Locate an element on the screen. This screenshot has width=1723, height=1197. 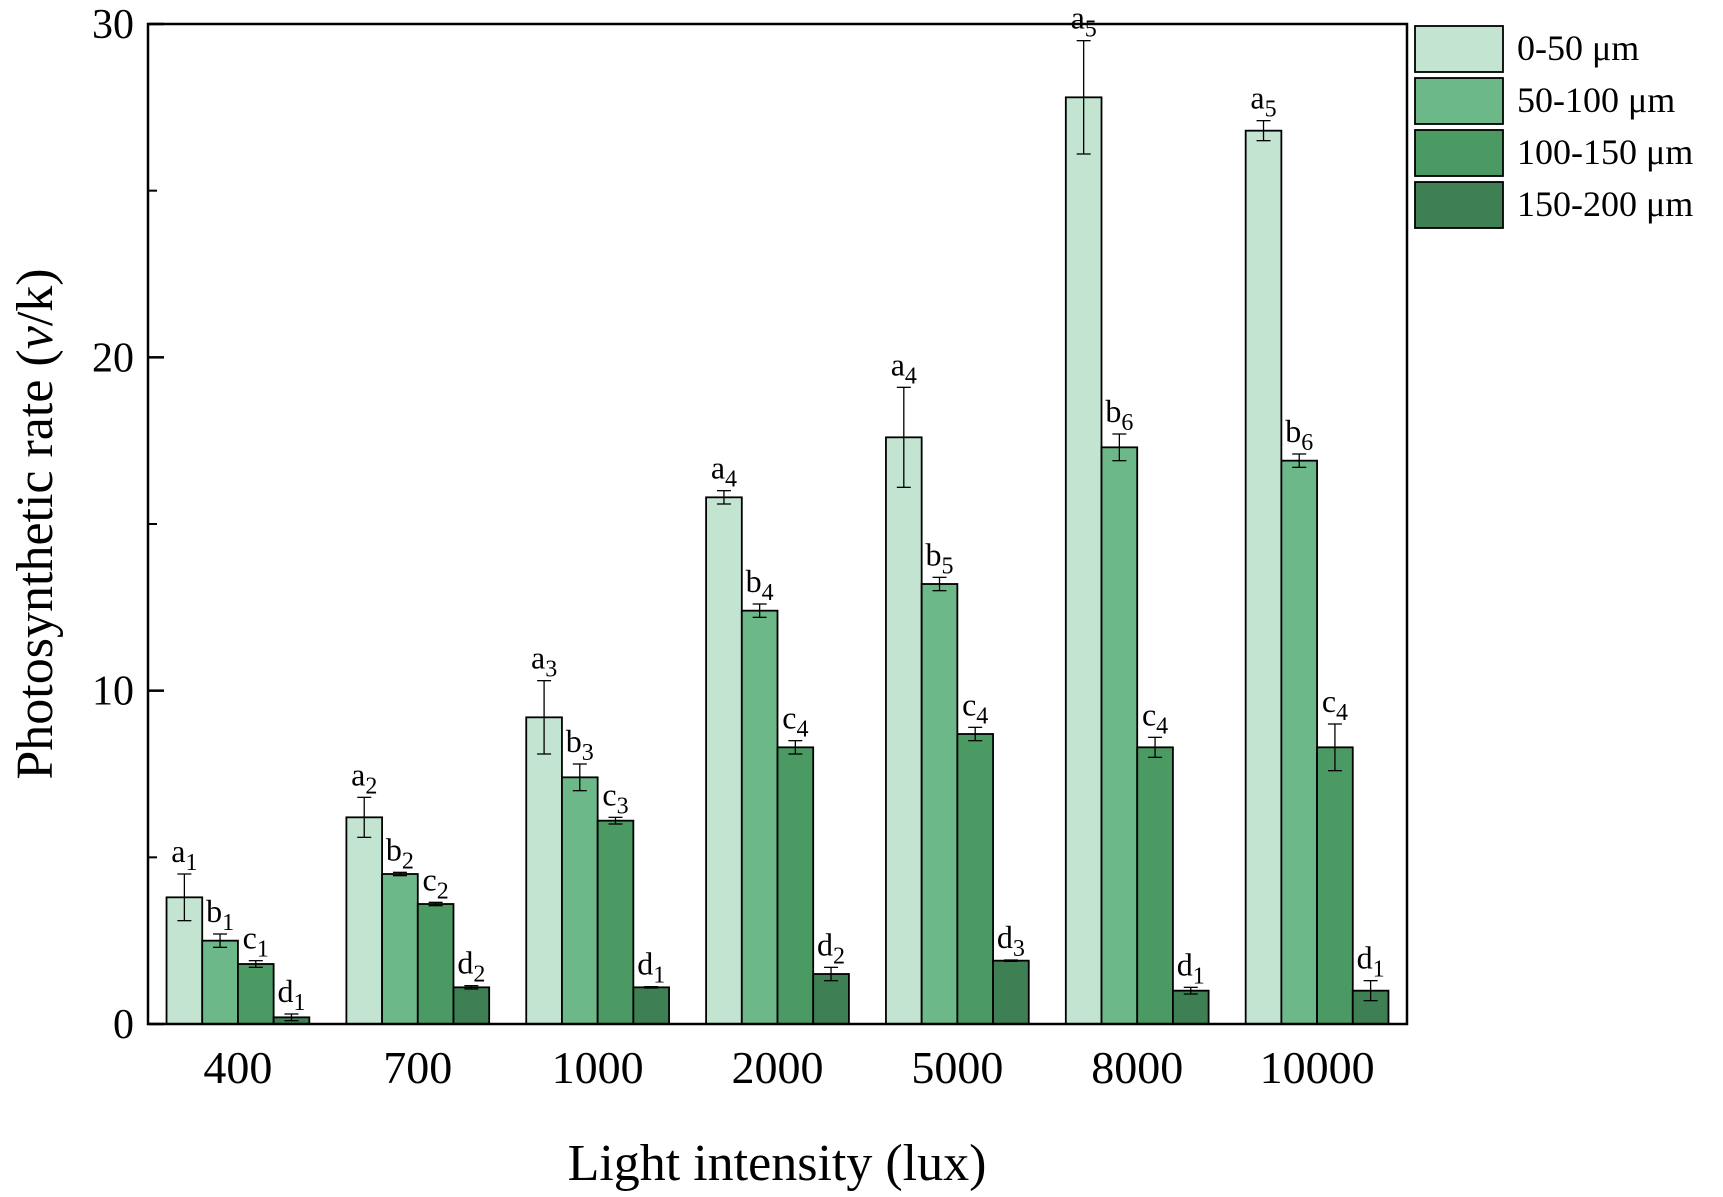
significance-label: b5 is located at coordinates (940, 557).